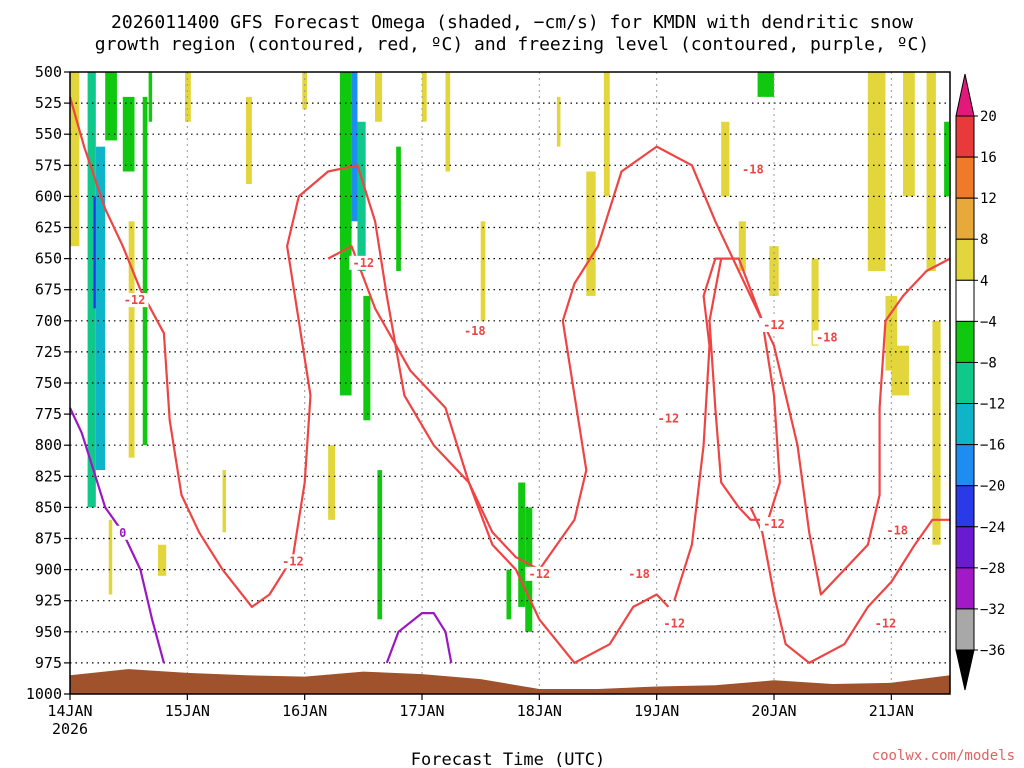 This screenshot has height=768, width=1024. I want to click on terrain-fill, so click(510, 681).